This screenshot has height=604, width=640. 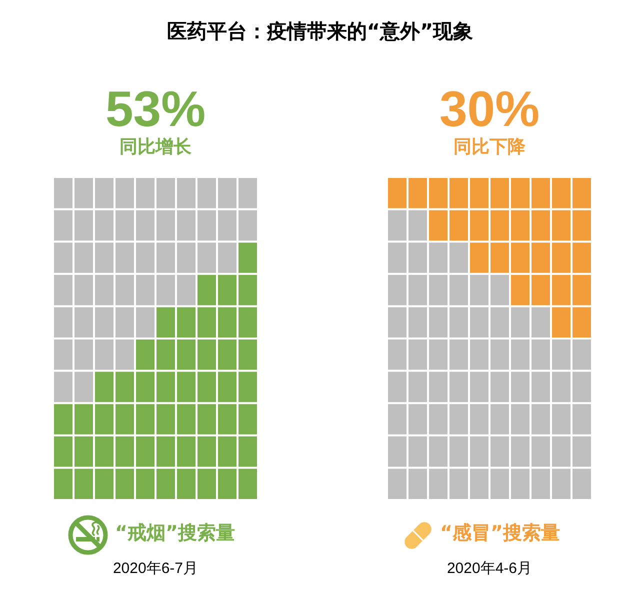 What do you see at coordinates (489, 569) in the screenshot?
I see `text: 2020年4-6月` at bounding box center [489, 569].